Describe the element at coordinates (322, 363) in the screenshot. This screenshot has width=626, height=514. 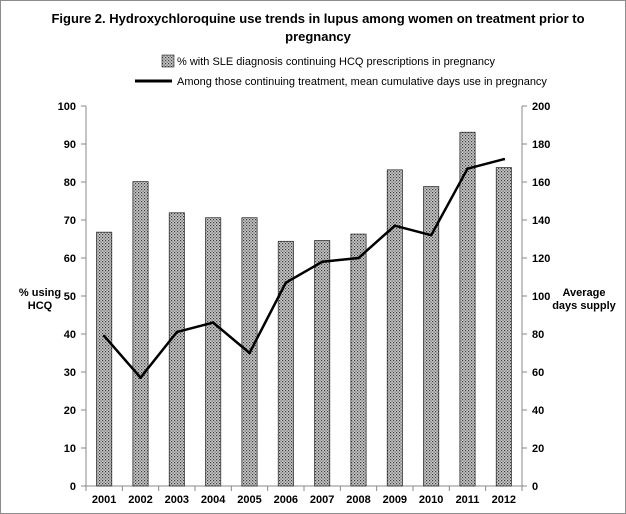
I see `bar-2007` at that location.